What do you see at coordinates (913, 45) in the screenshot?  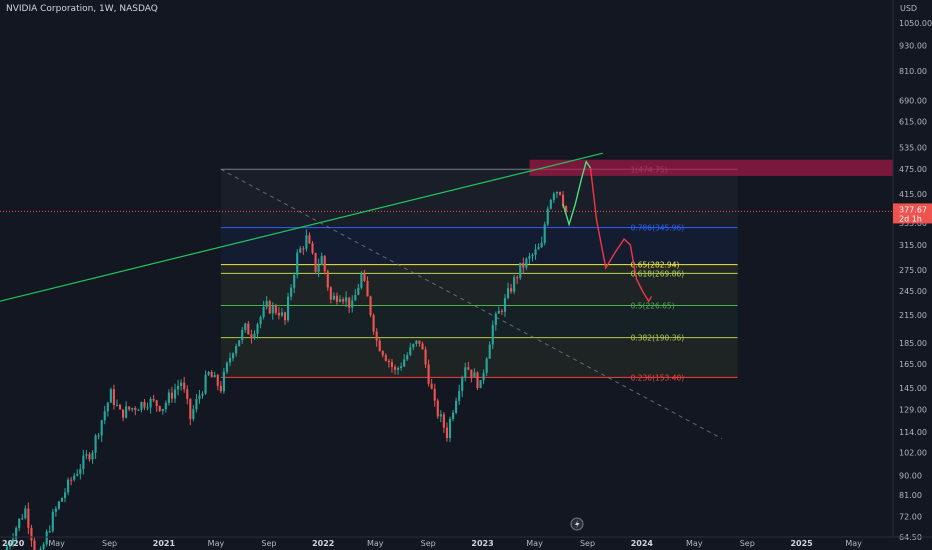 I see `price-axis-tick: 930.00` at bounding box center [913, 45].